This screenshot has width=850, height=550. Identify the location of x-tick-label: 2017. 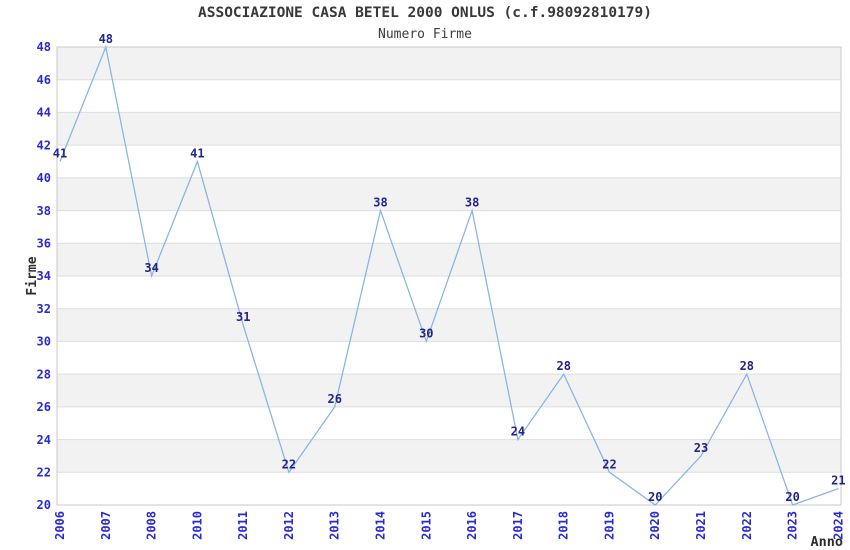
(518, 525).